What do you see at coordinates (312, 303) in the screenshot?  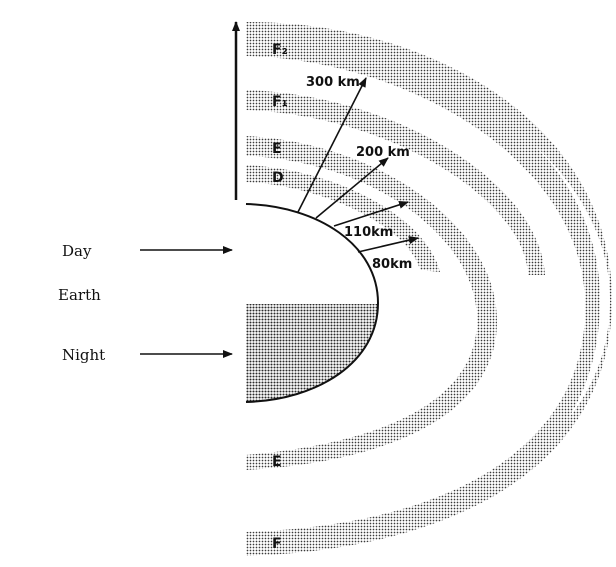 I see `earth-outline` at bounding box center [312, 303].